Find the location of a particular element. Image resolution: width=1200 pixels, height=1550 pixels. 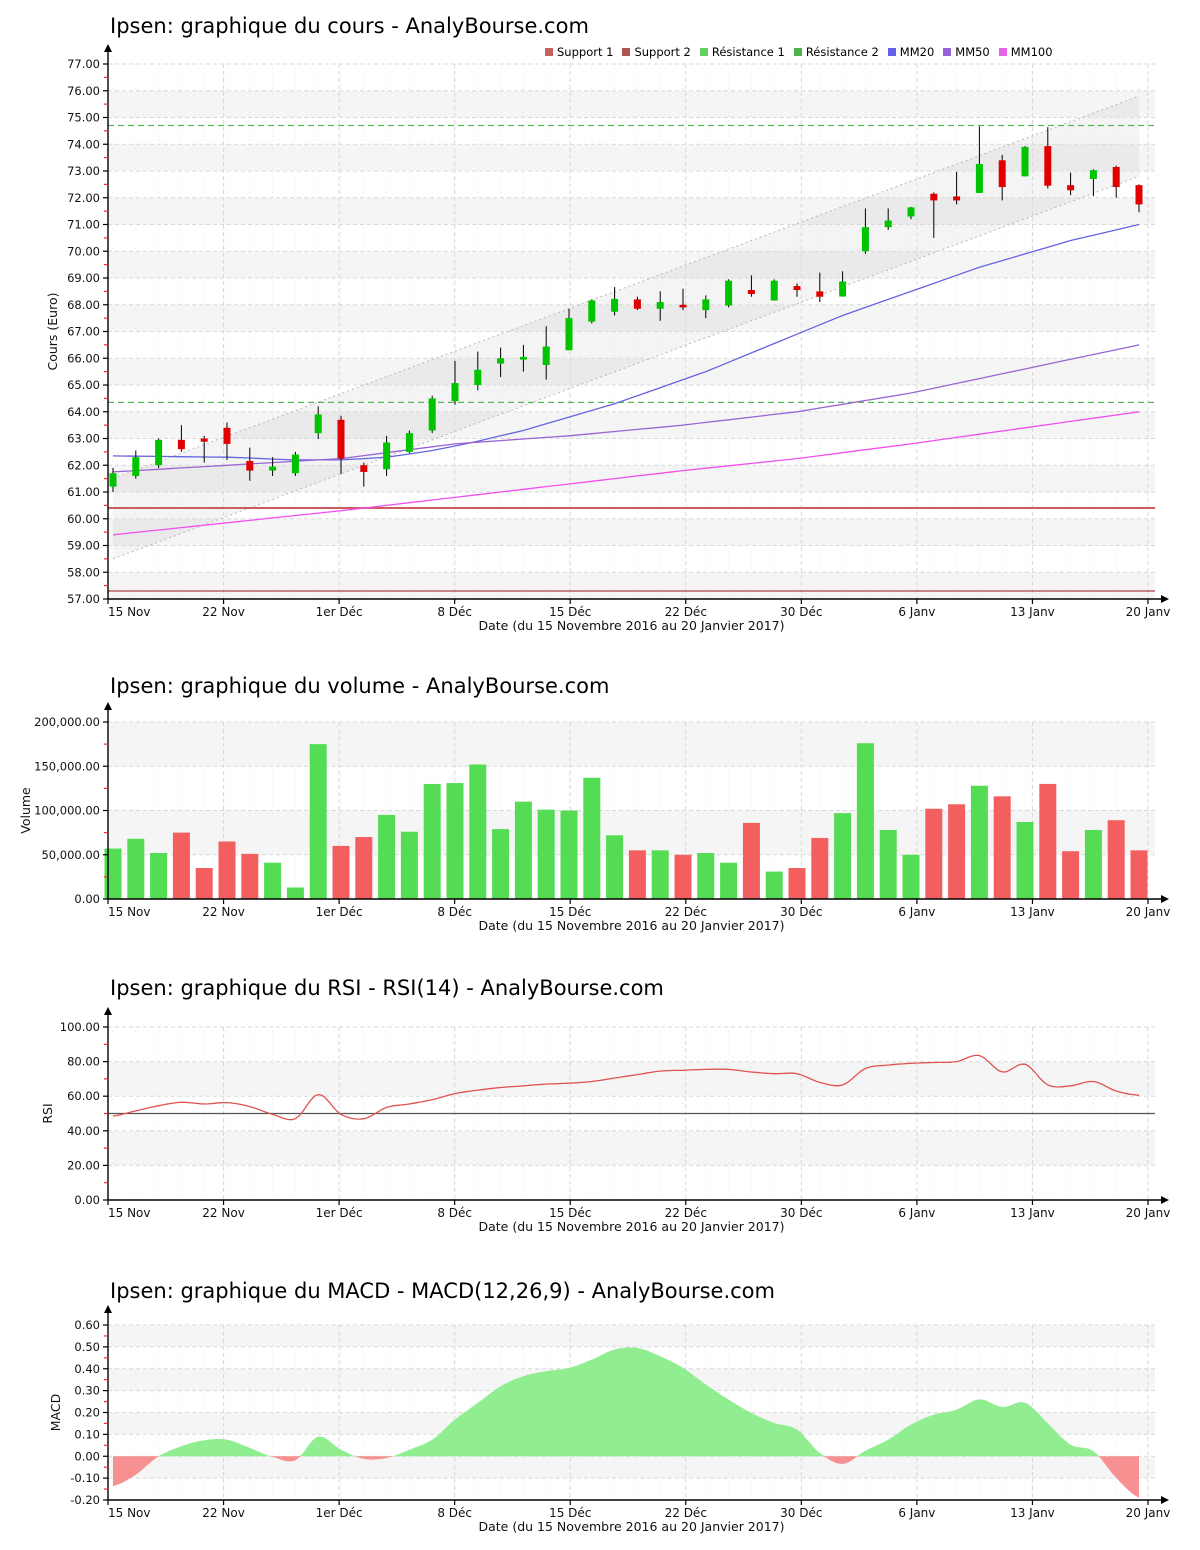

y-tick-label: 200,000.00 is located at coordinates (67, 722).